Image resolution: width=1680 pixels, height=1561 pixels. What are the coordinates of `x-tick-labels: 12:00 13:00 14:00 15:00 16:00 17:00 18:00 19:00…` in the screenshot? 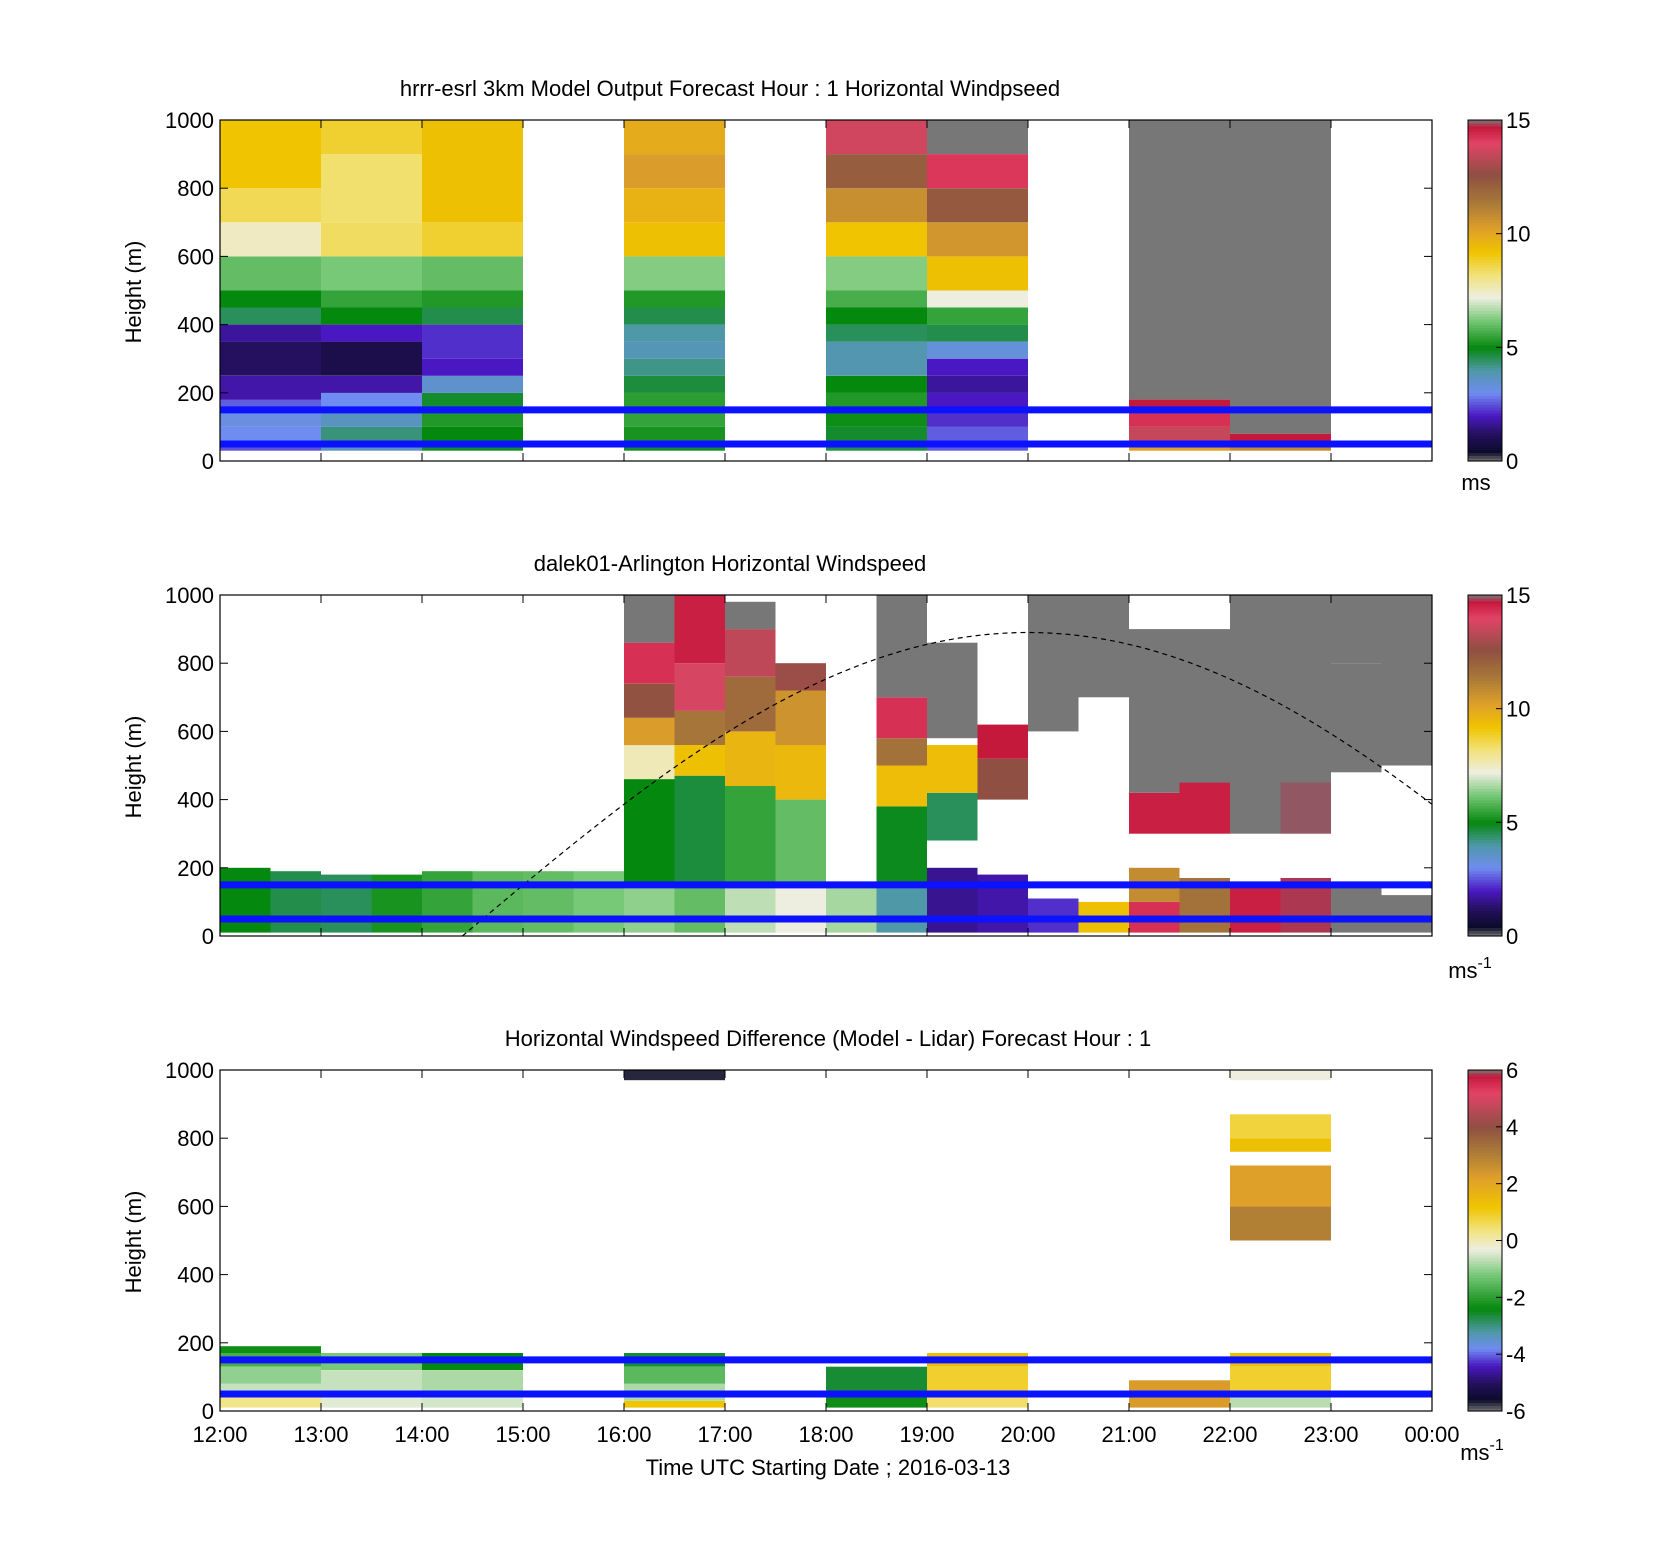 It's located at (825, 1434).